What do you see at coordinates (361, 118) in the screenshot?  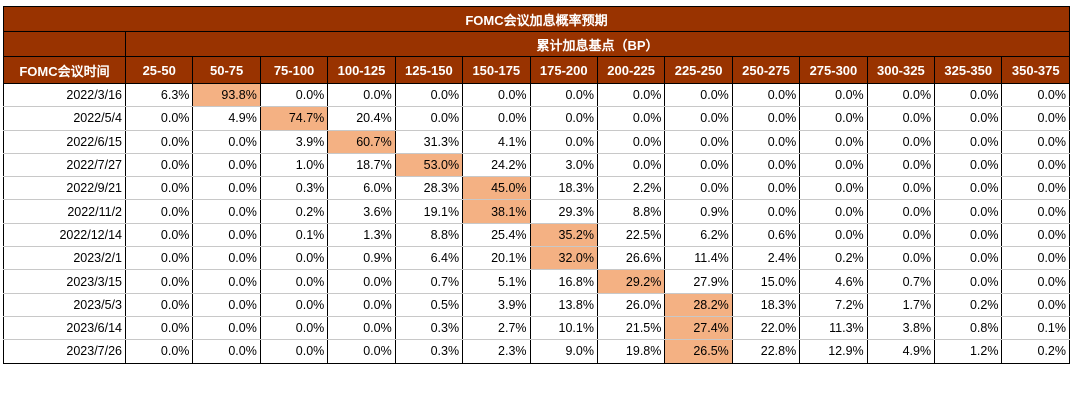 I see `probability-cell: 20.4%` at bounding box center [361, 118].